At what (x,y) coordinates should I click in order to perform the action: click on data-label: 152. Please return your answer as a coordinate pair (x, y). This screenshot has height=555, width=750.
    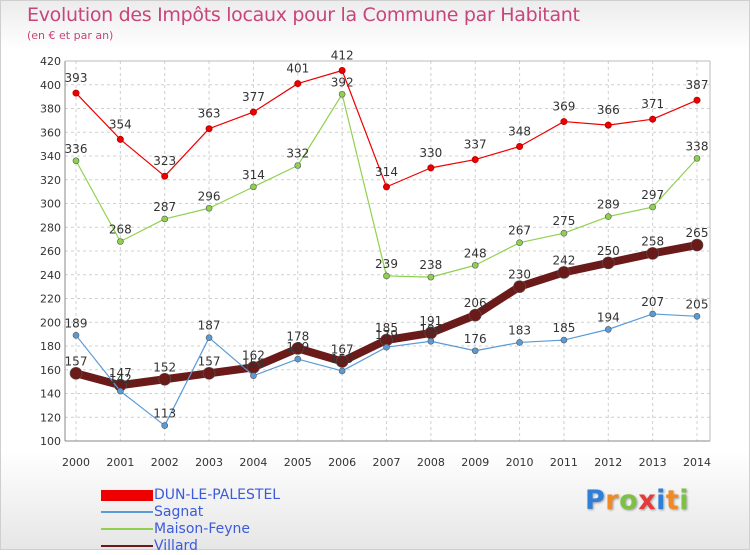
    Looking at the image, I should click on (164, 367).